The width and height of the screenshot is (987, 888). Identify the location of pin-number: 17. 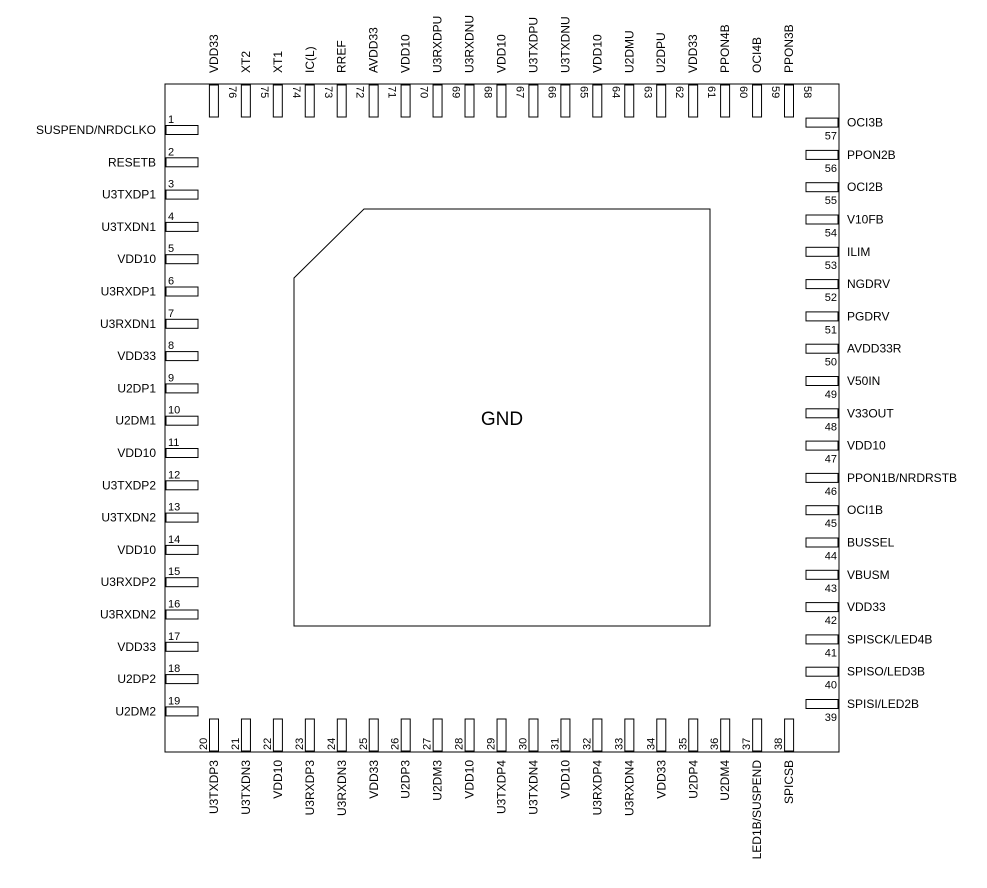
(174, 637).